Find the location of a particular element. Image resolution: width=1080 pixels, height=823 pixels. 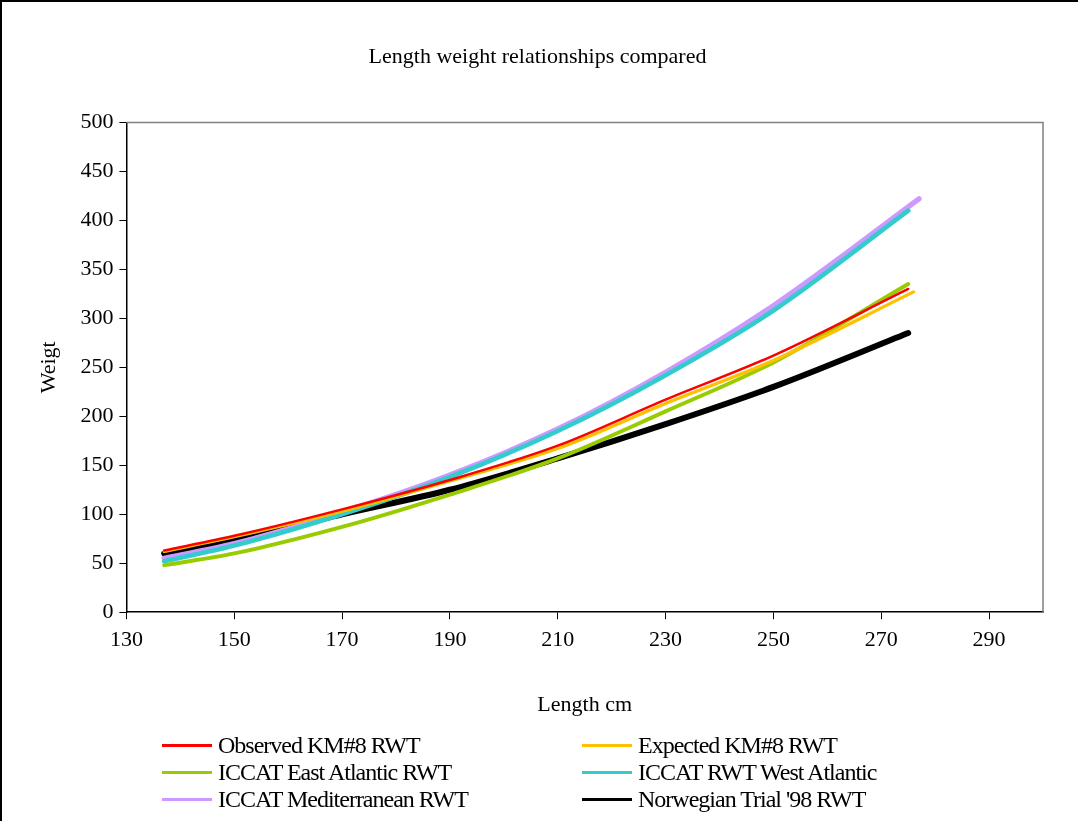

y-tick-label: 0 is located at coordinates (108, 610).